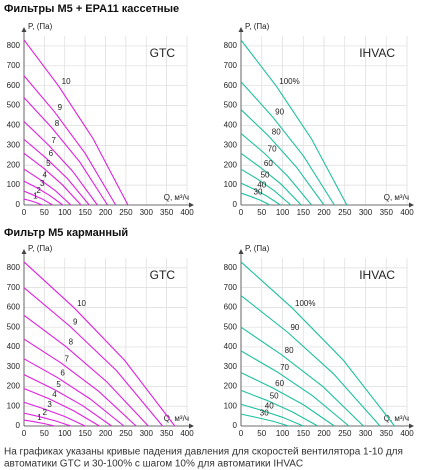 This screenshot has width=434, height=470. Describe the element at coordinates (274, 395) in the screenshot. I see `curve-label: 50` at that location.